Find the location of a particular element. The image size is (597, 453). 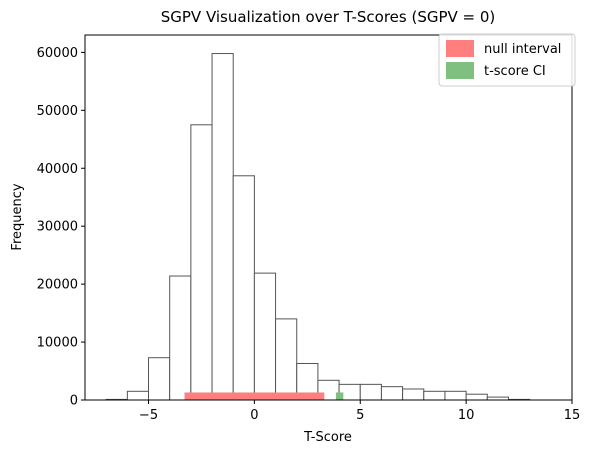

null-interval-band is located at coordinates (254, 396).